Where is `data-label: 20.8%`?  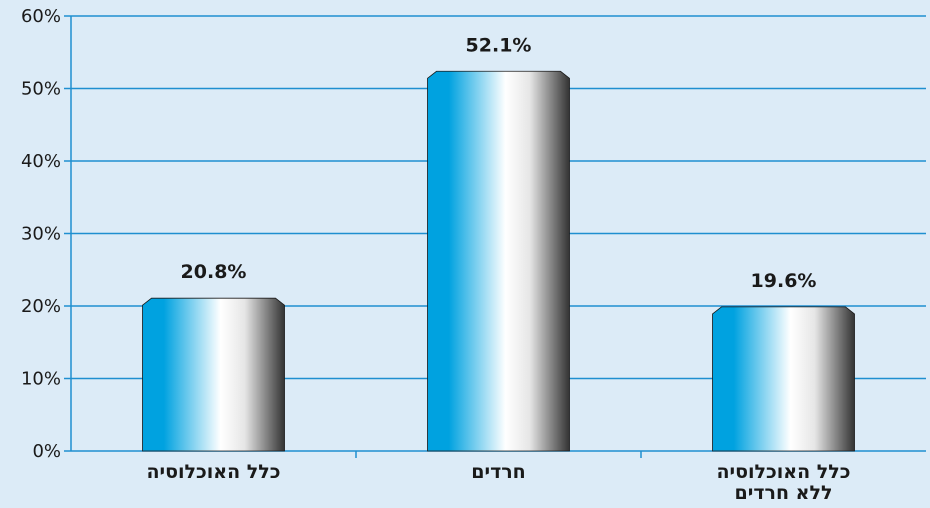 data-label: 20.8% is located at coordinates (214, 272).